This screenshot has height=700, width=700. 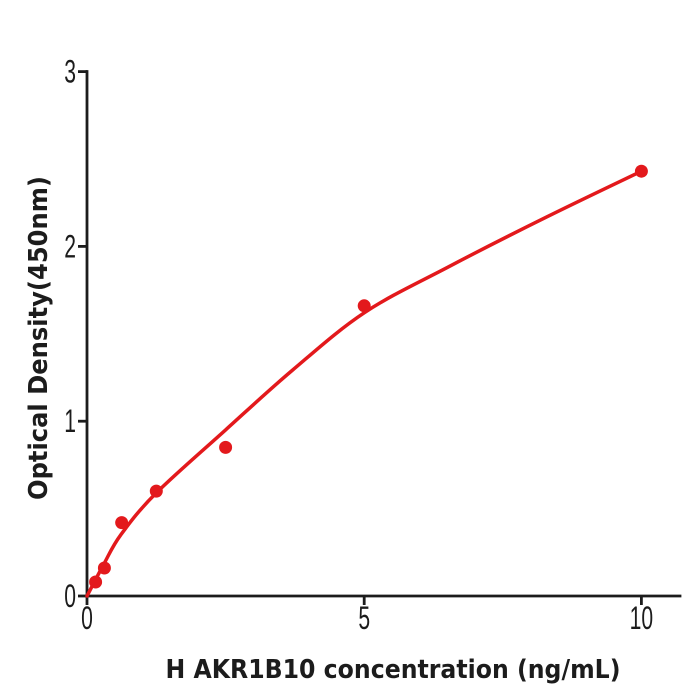 What do you see at coordinates (70, 421) in the screenshot?
I see `y-tick-label: 1` at bounding box center [70, 421].